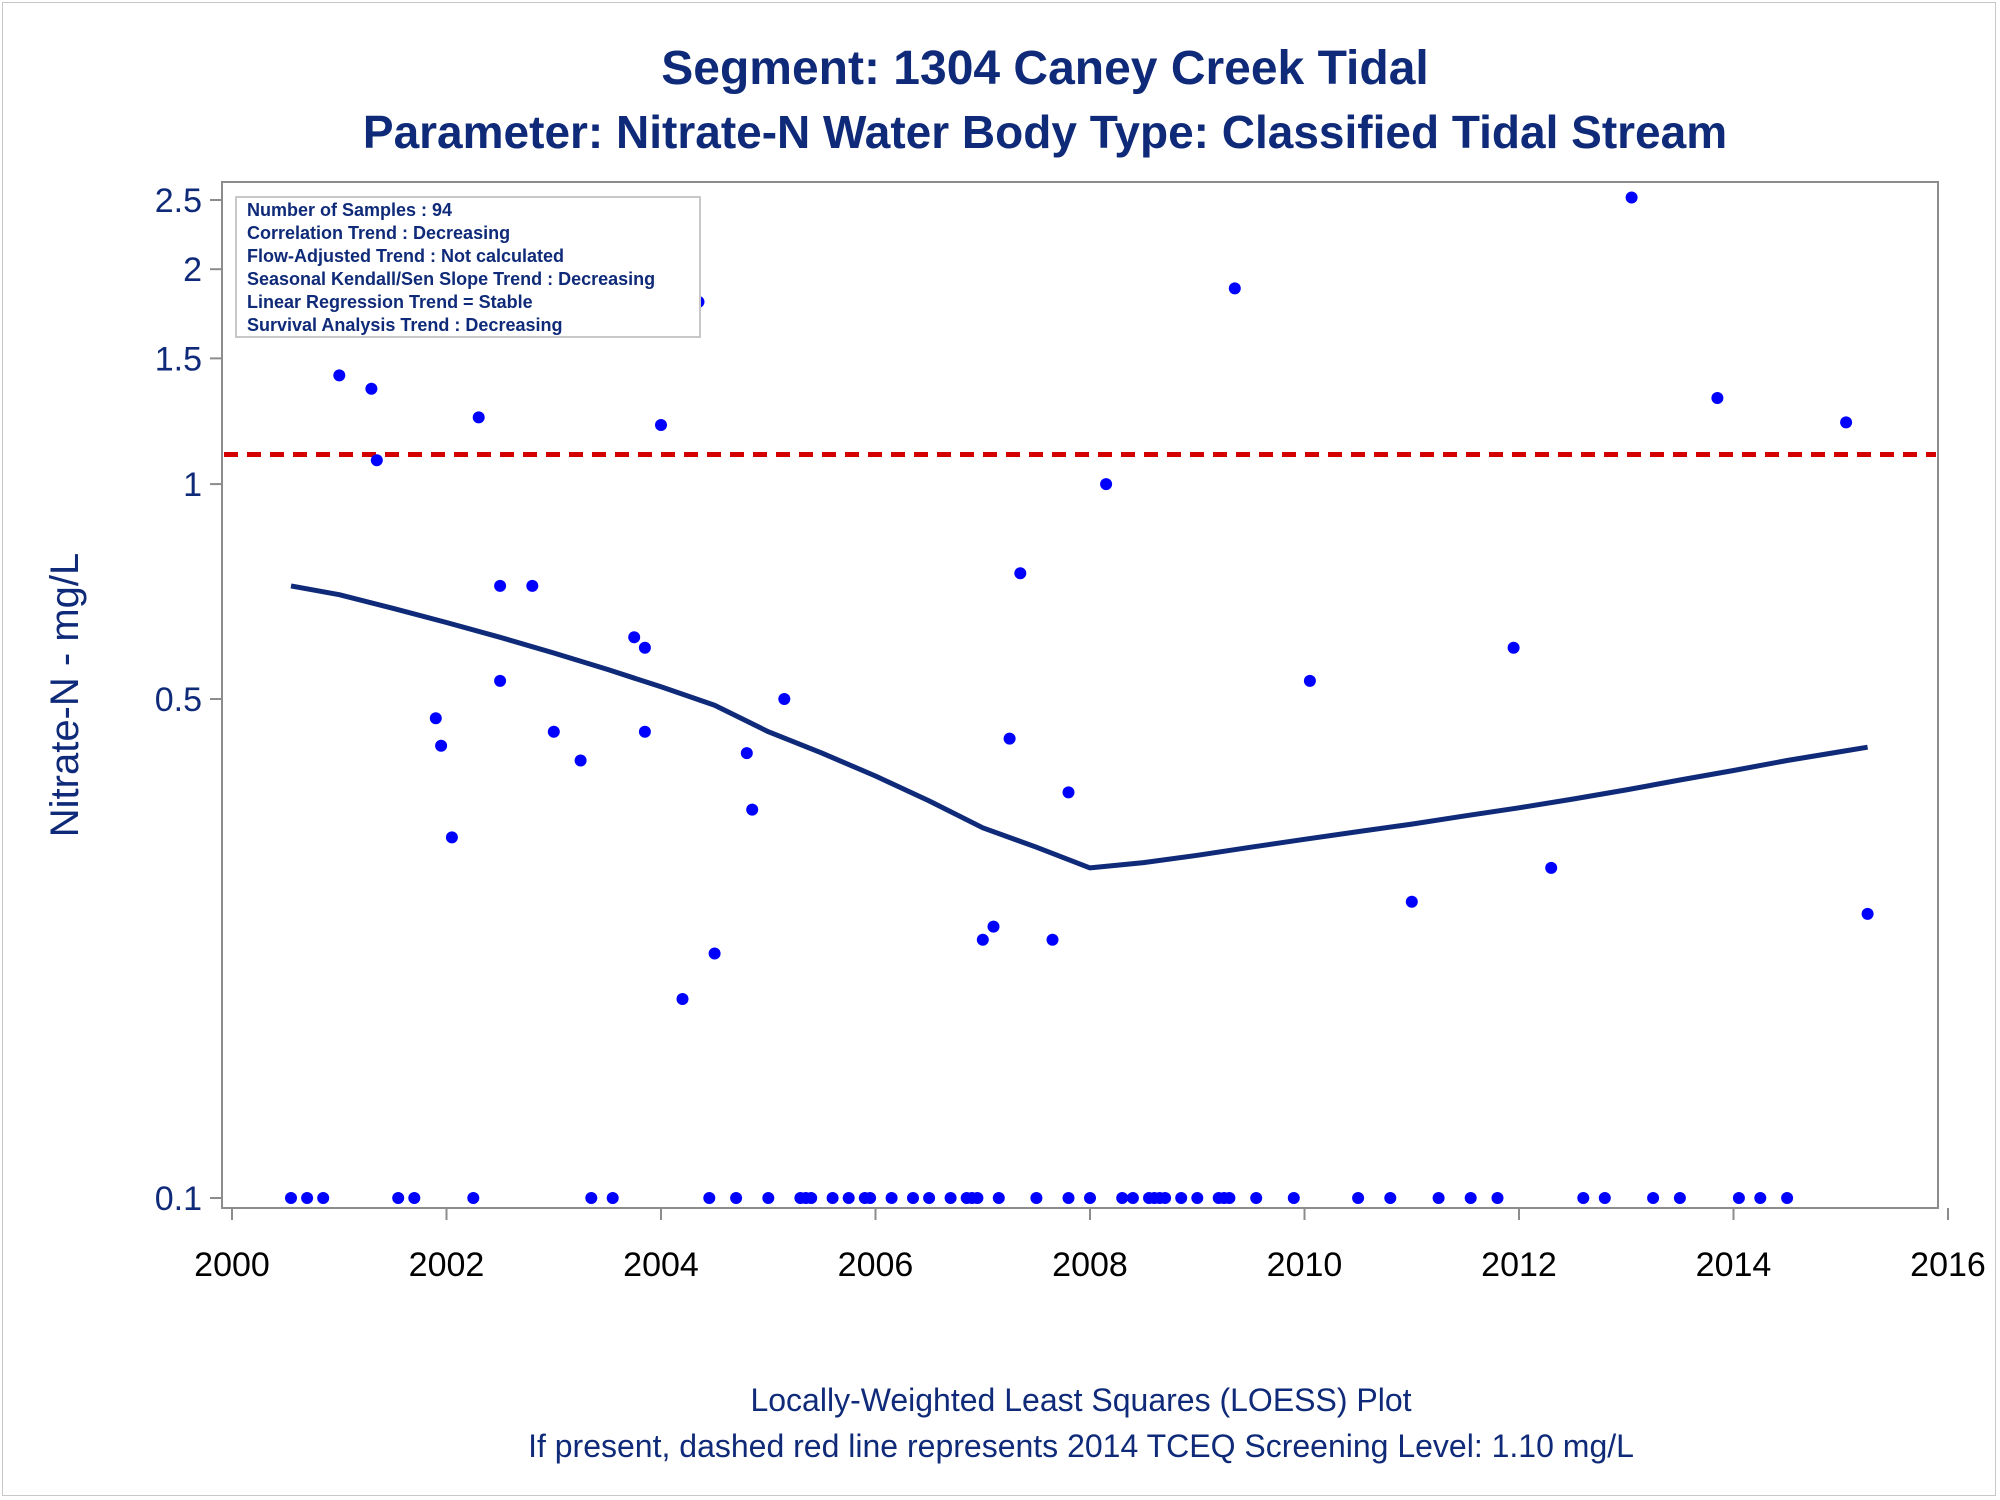  What do you see at coordinates (447, 1265) in the screenshot?
I see `x-tick-label: 2002` at bounding box center [447, 1265].